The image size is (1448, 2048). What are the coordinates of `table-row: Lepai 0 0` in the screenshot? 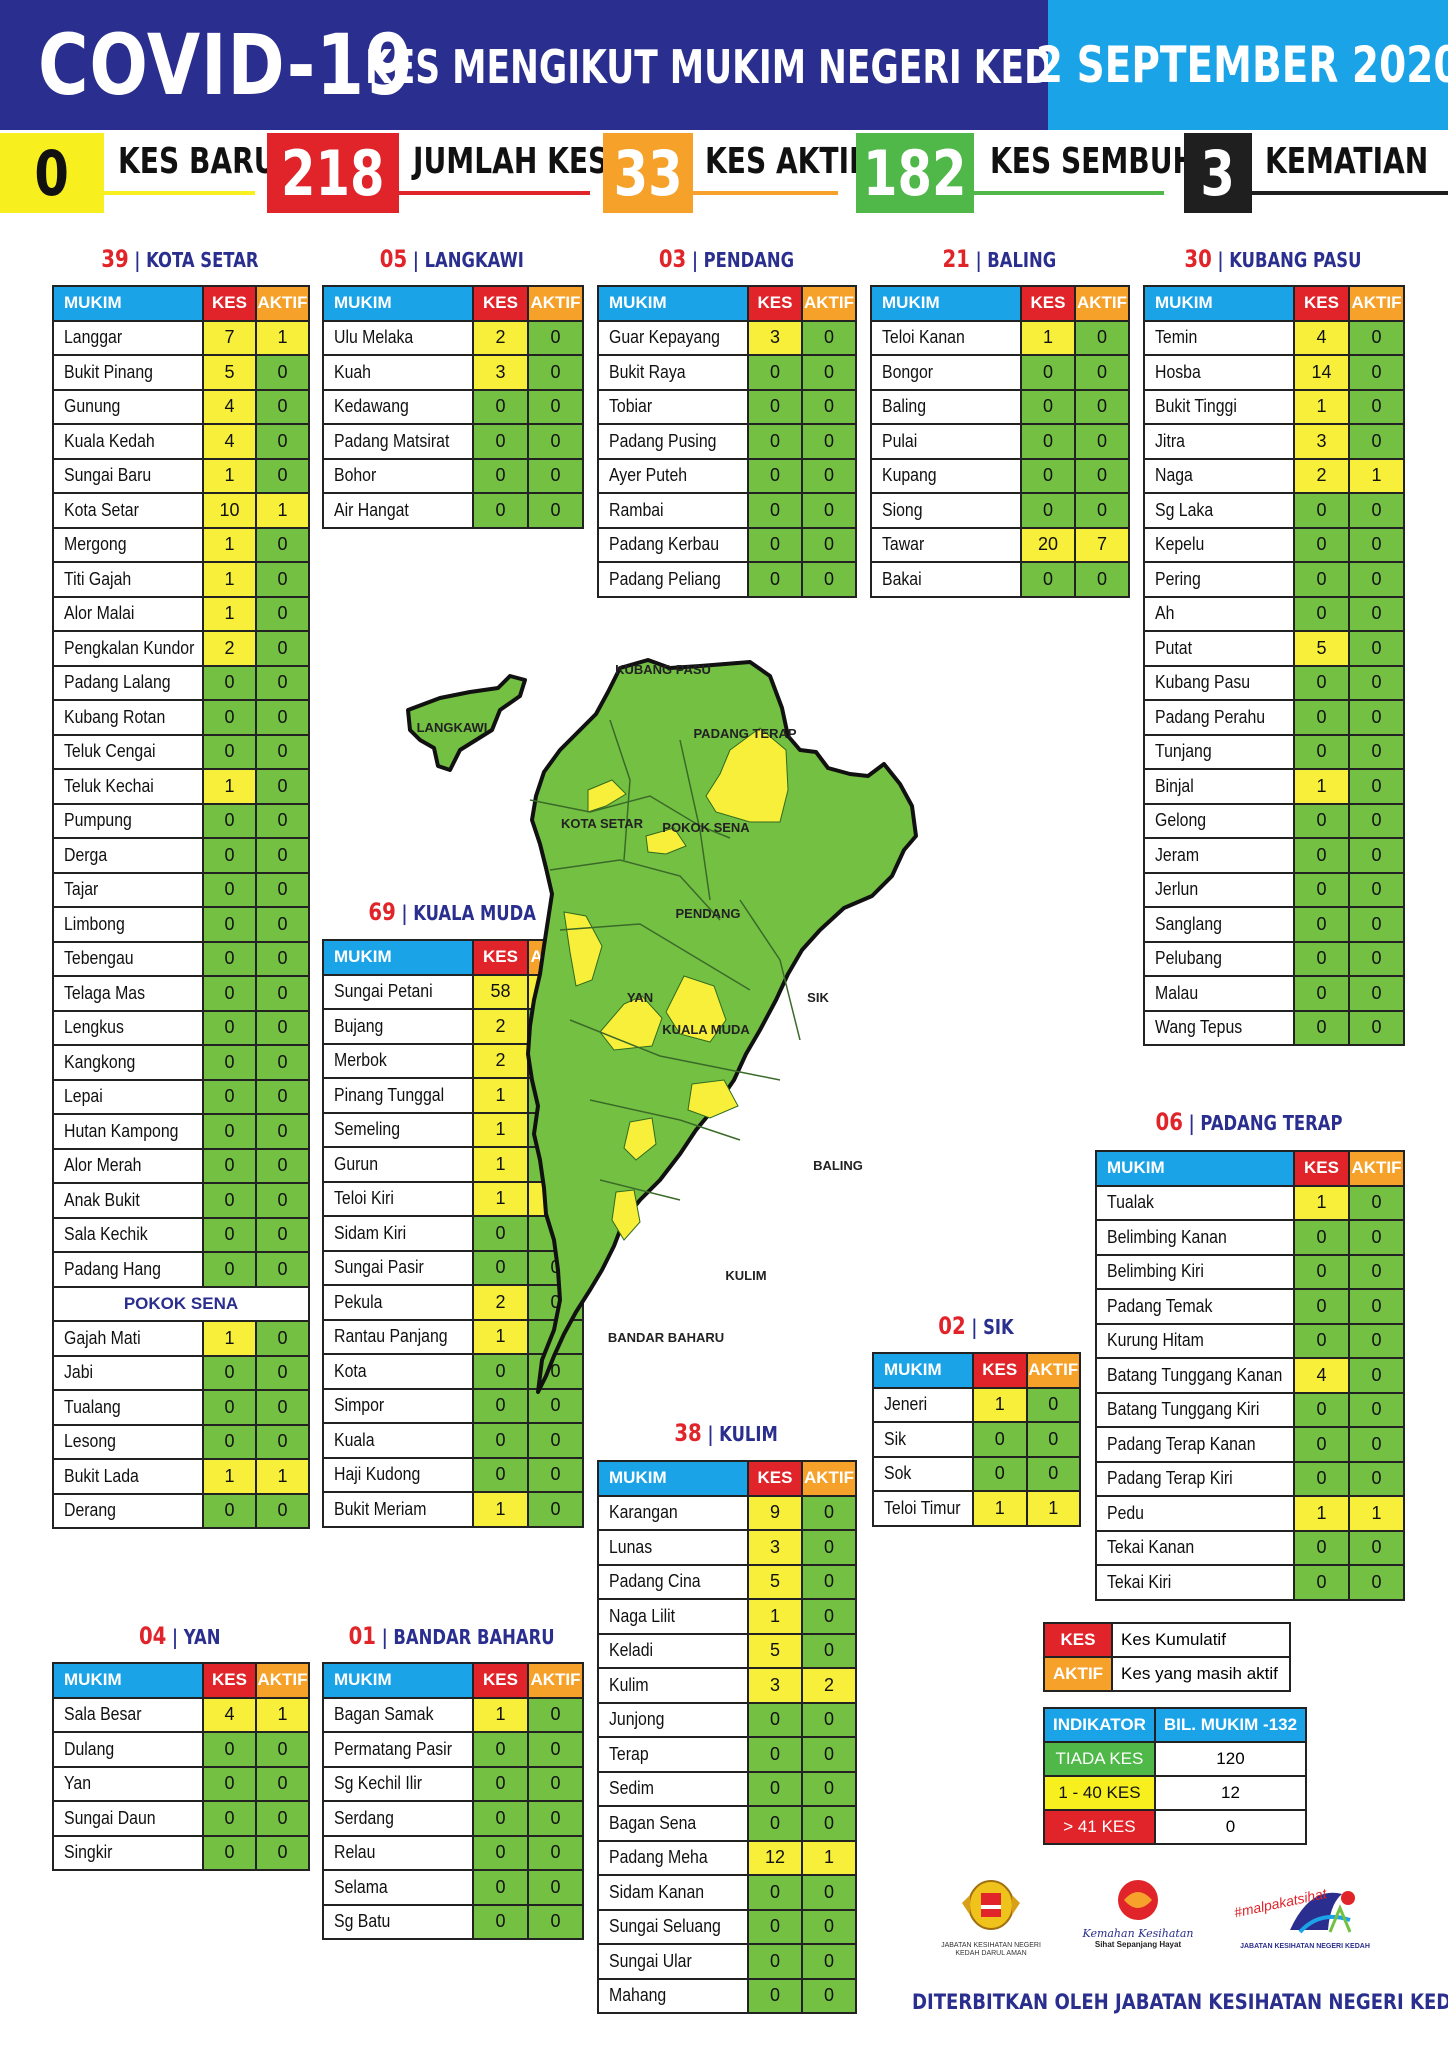 It's located at (181, 1097).